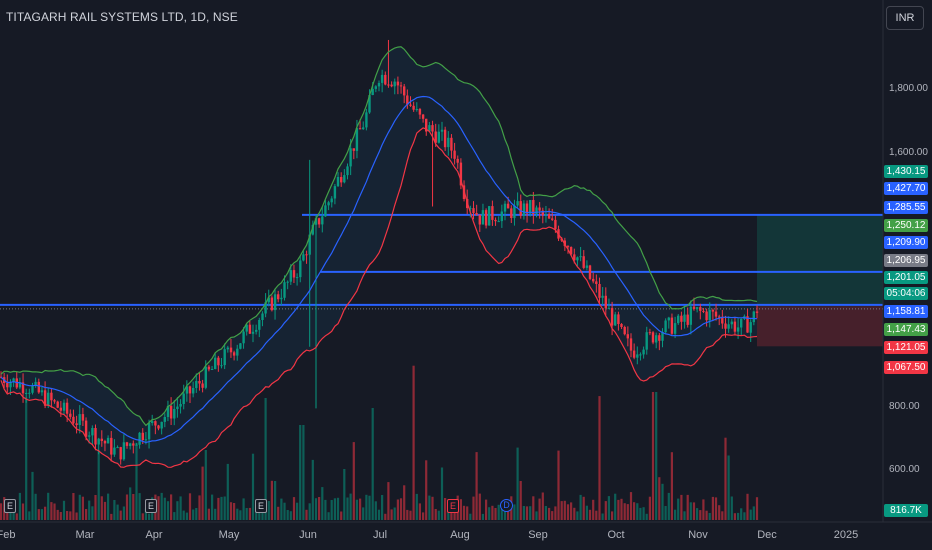 The width and height of the screenshot is (932, 550). I want to click on currency-button: INR, so click(905, 18).